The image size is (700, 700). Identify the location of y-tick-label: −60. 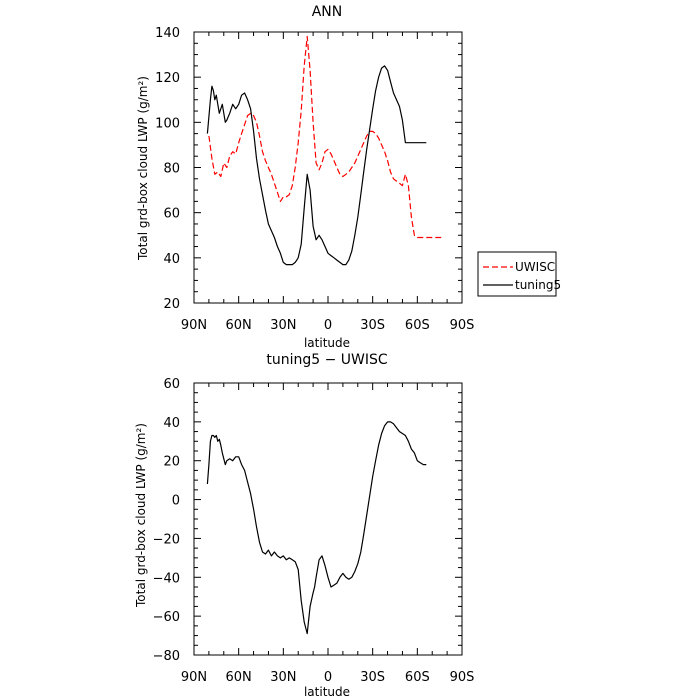
(166, 617).